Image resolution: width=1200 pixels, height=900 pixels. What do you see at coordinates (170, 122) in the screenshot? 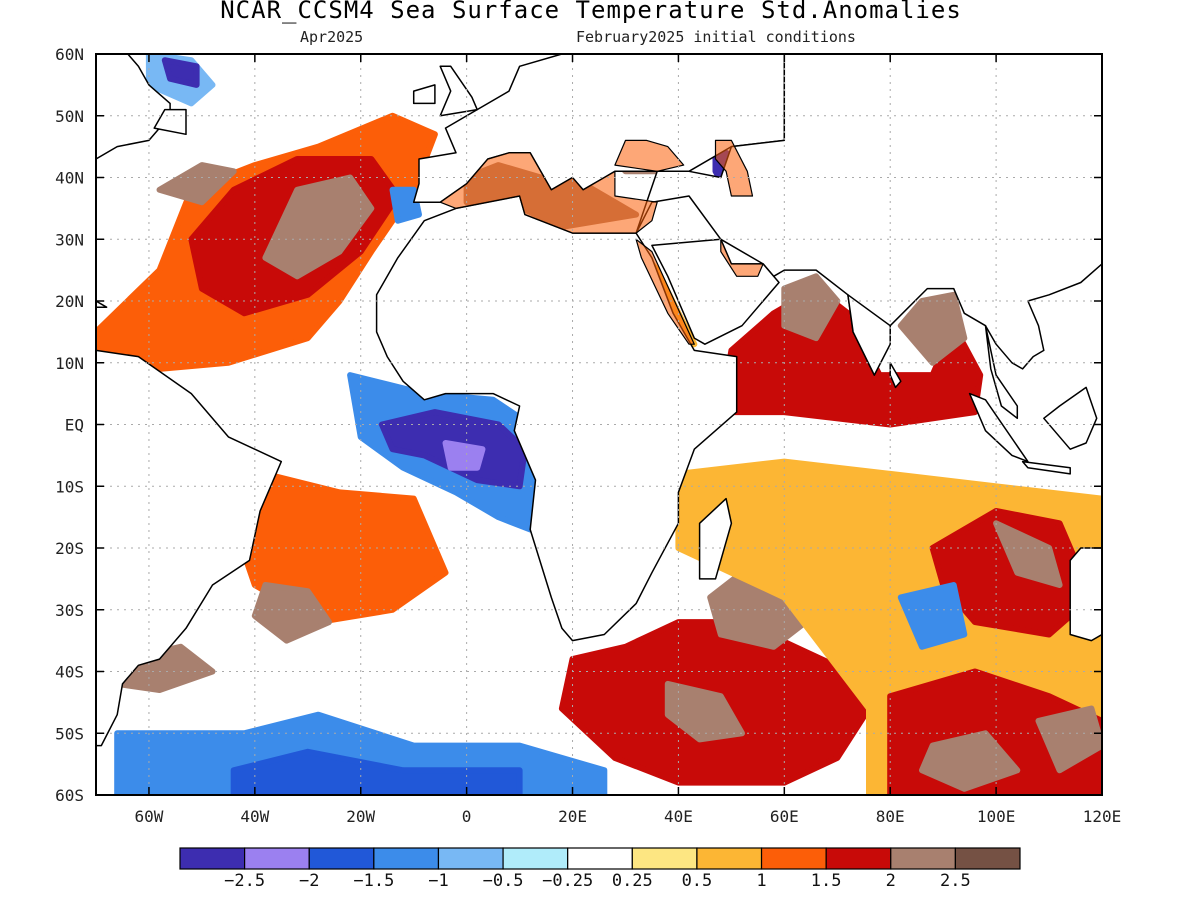
I see `land-newfoundland` at bounding box center [170, 122].